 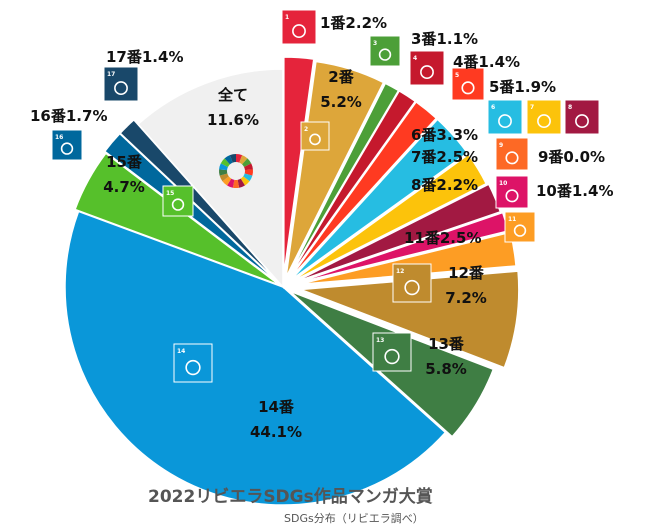 What do you see at coordinates (276, 432) in the screenshot?
I see `slice-label-g14-value: 44.1%` at bounding box center [276, 432].